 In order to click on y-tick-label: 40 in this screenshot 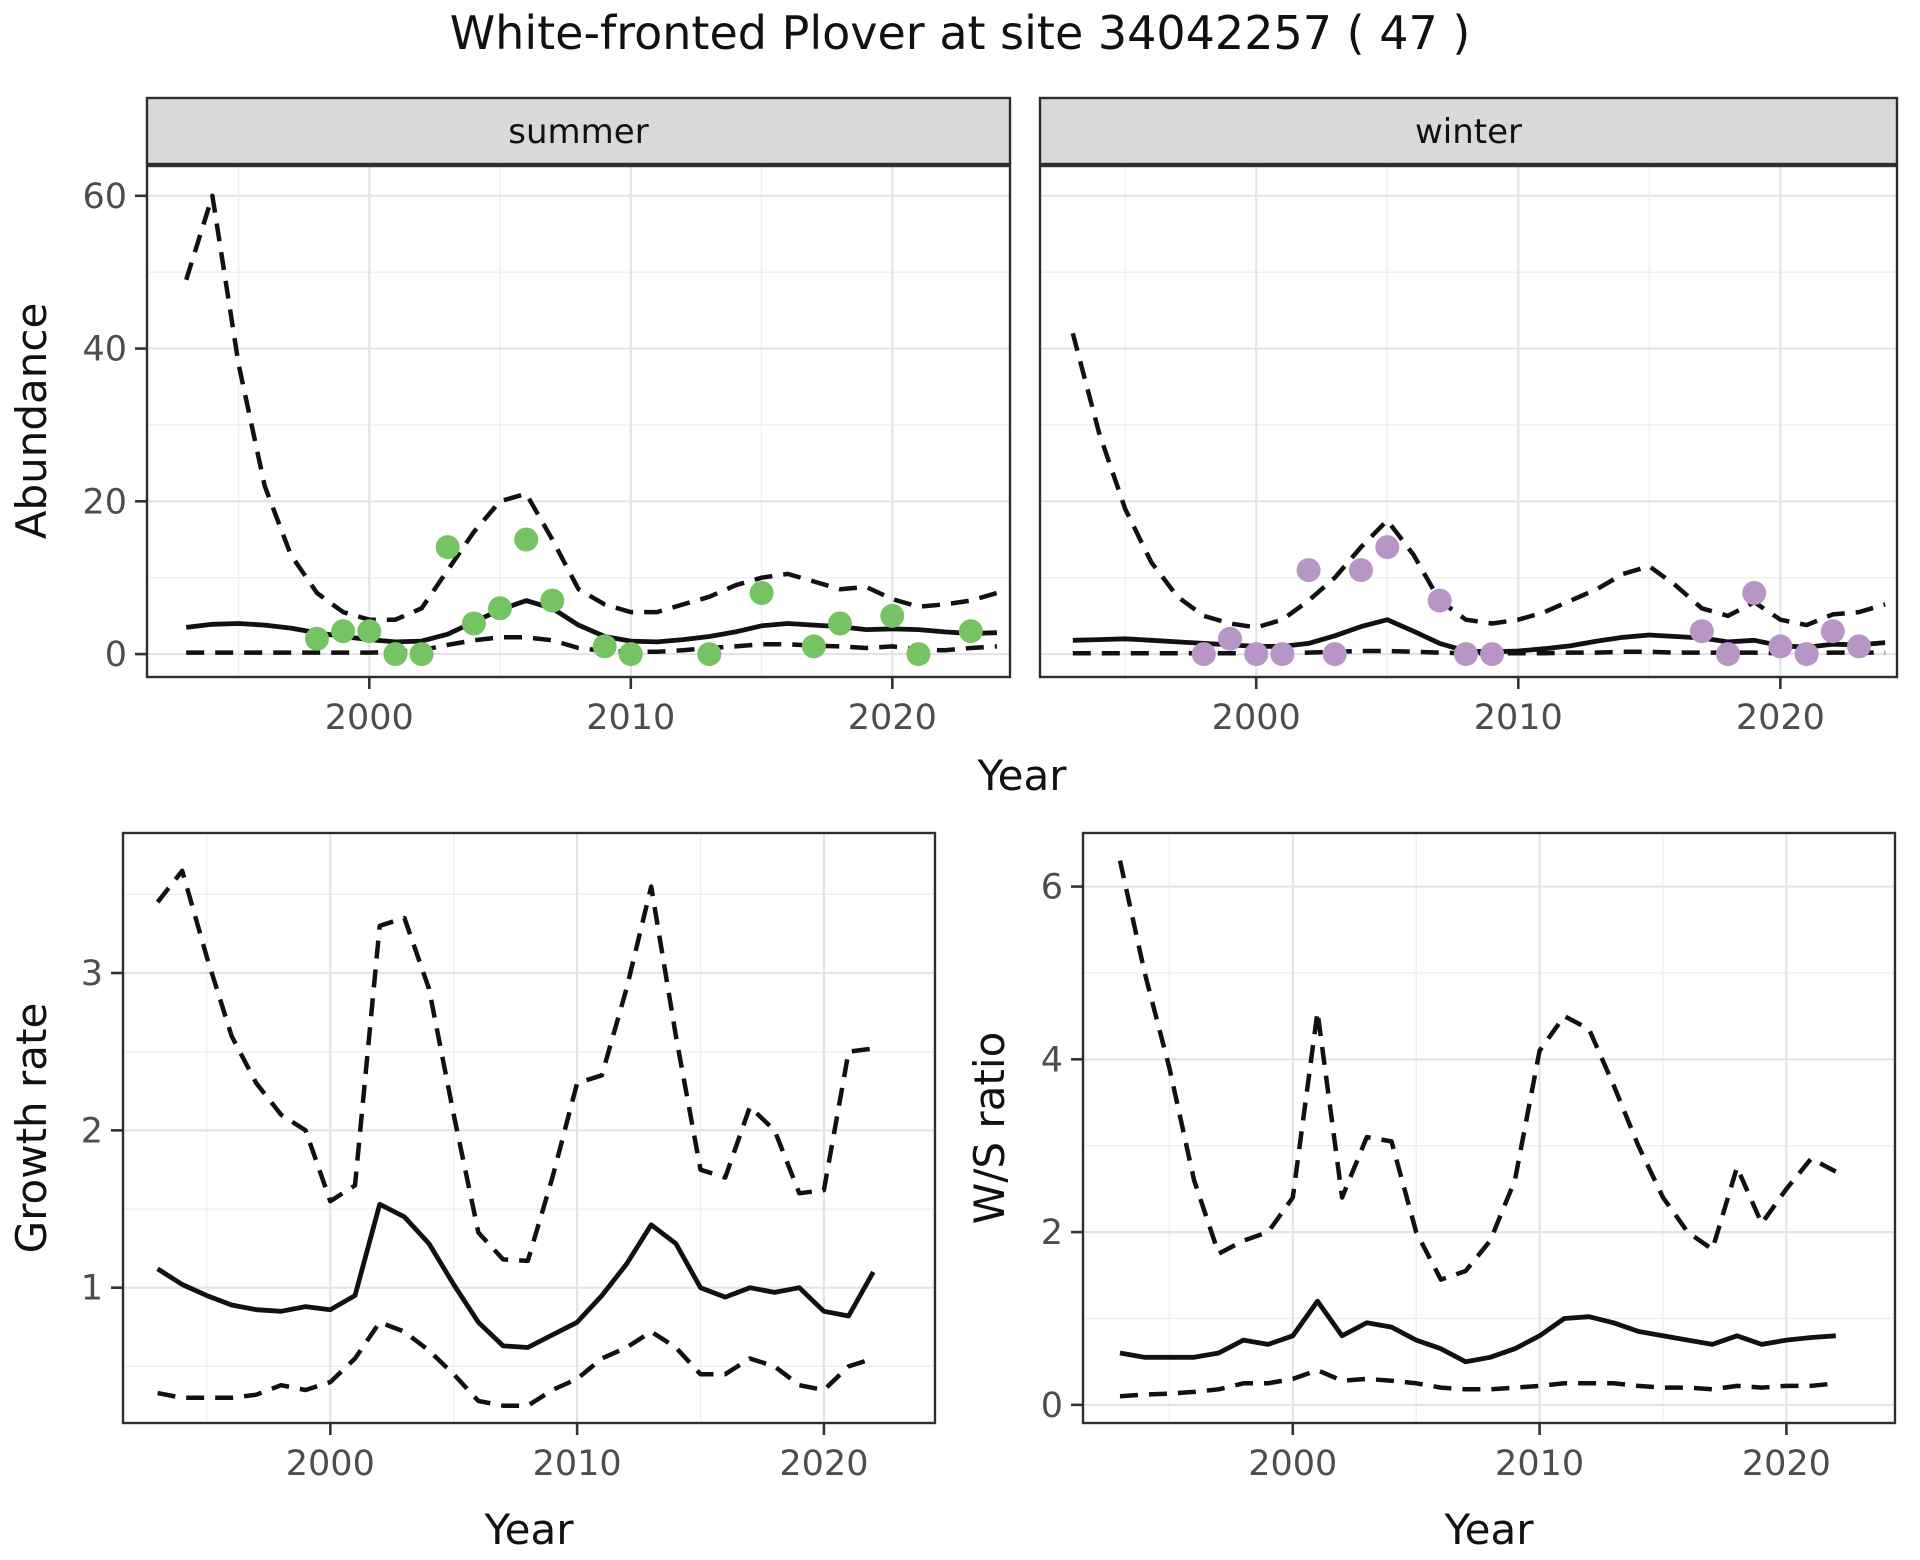, I will do `click(104, 350)`.